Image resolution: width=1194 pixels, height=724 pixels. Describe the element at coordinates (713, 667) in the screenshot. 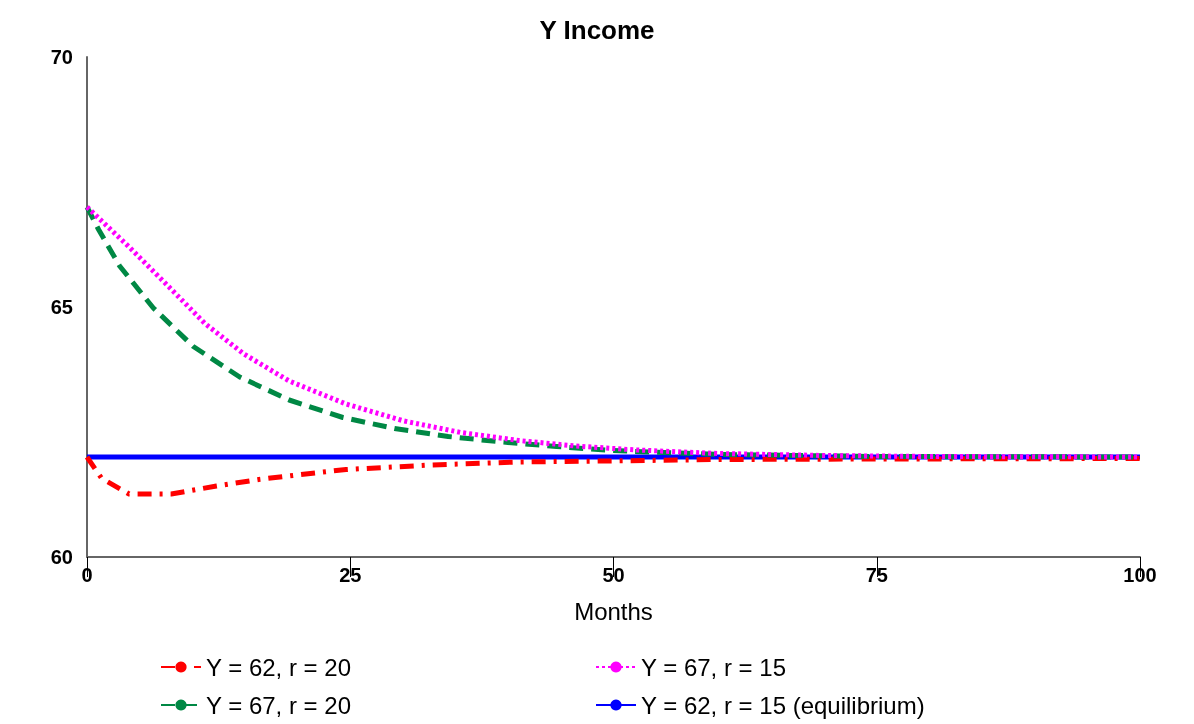

I see `legend-label: Y = 67, r = 15` at that location.